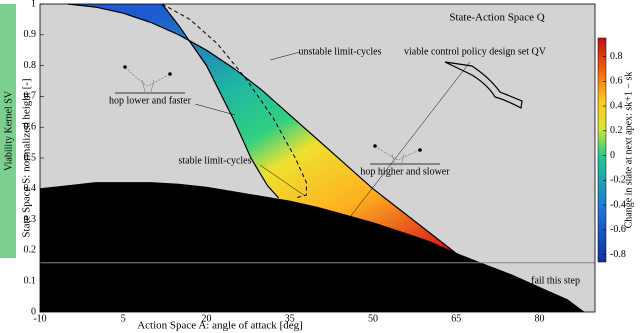 The height and width of the screenshot is (333, 640). I want to click on viability-bar, so click(8, 131).